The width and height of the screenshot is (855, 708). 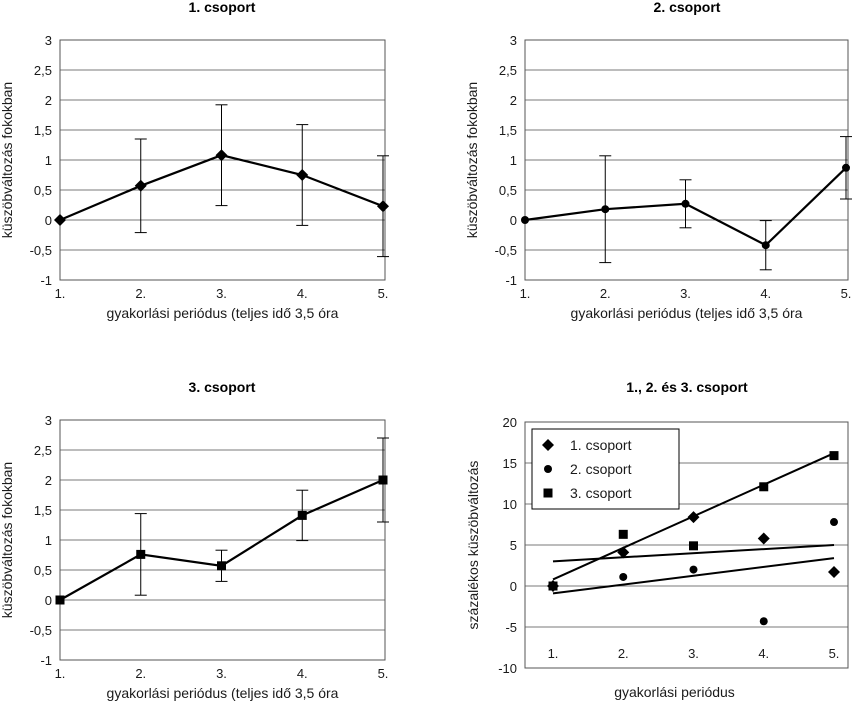 What do you see at coordinates (601, 493) in the screenshot?
I see `legend-label: 3. csoport` at bounding box center [601, 493].